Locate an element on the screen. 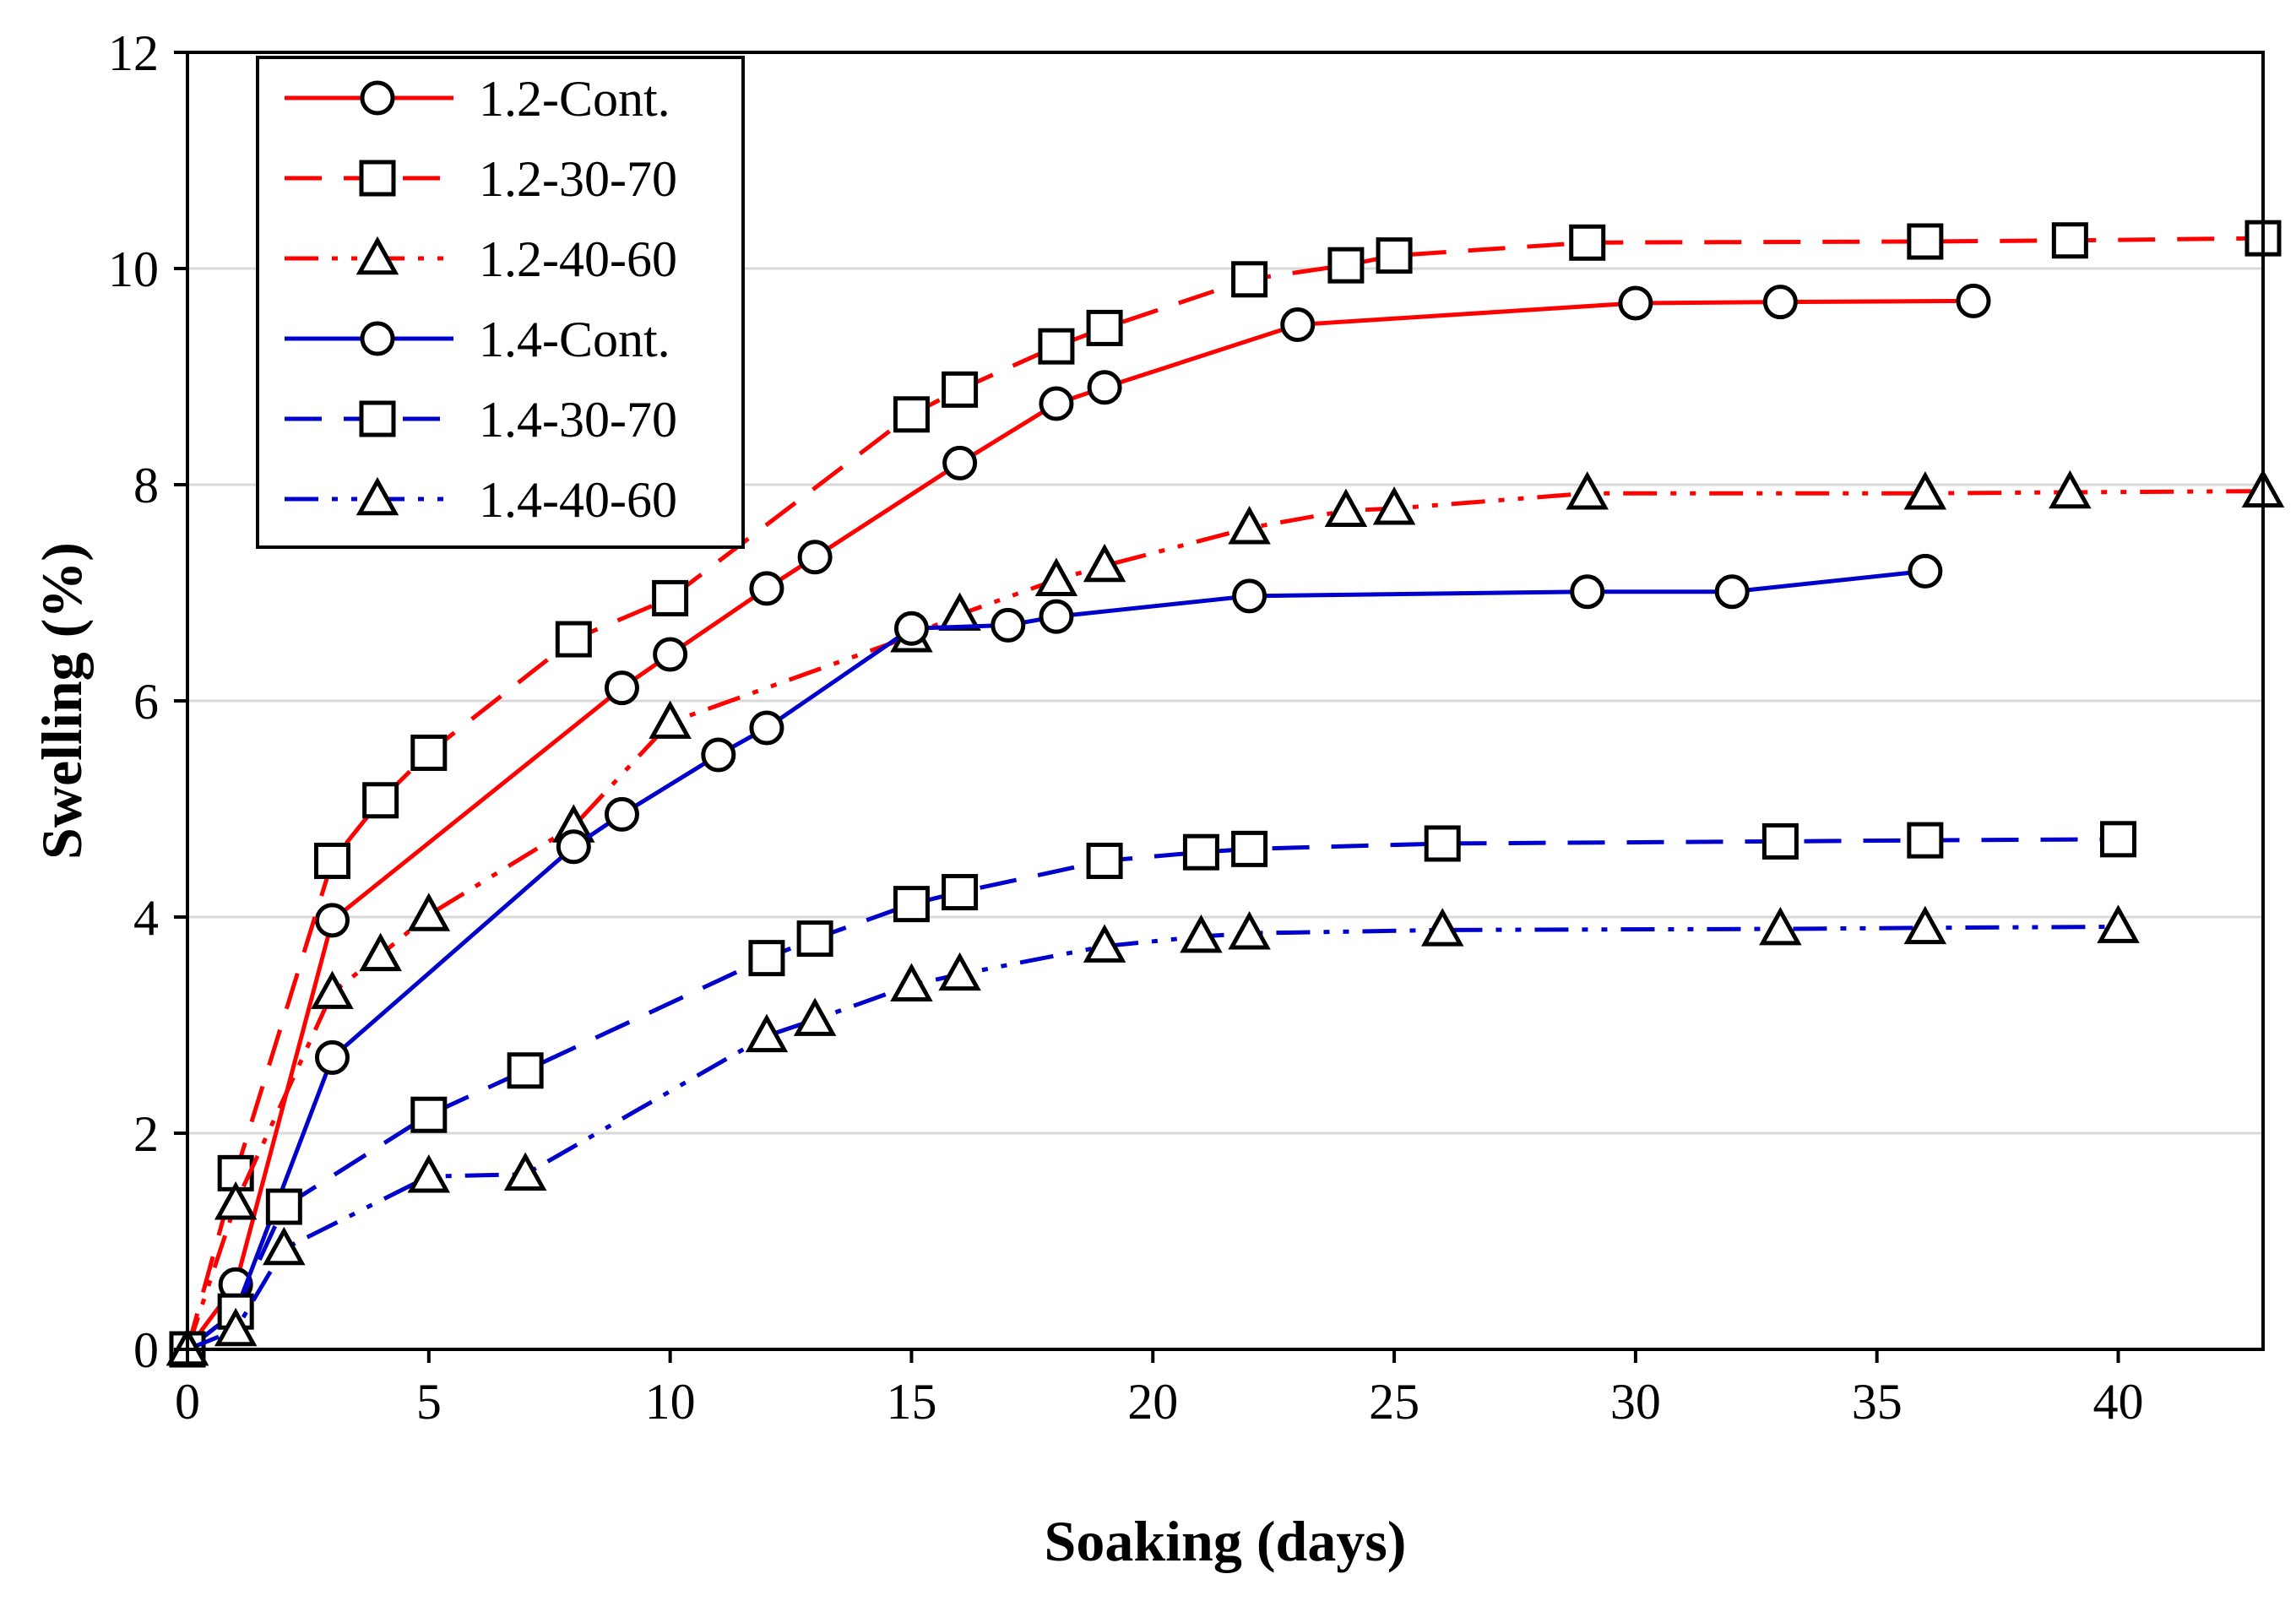  x-tick-label: 5 is located at coordinates (429, 1402).